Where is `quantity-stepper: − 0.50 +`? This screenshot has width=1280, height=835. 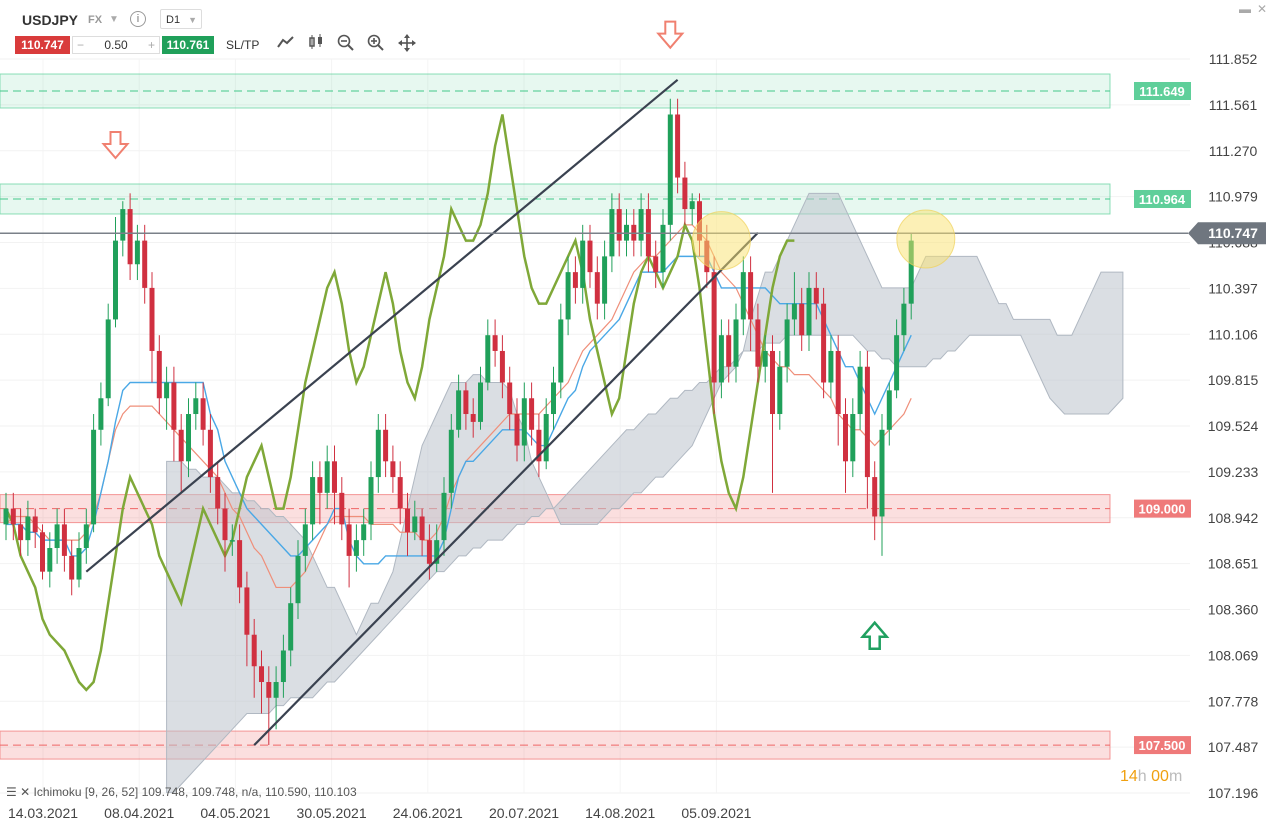 quantity-stepper: − 0.50 + is located at coordinates (116, 45).